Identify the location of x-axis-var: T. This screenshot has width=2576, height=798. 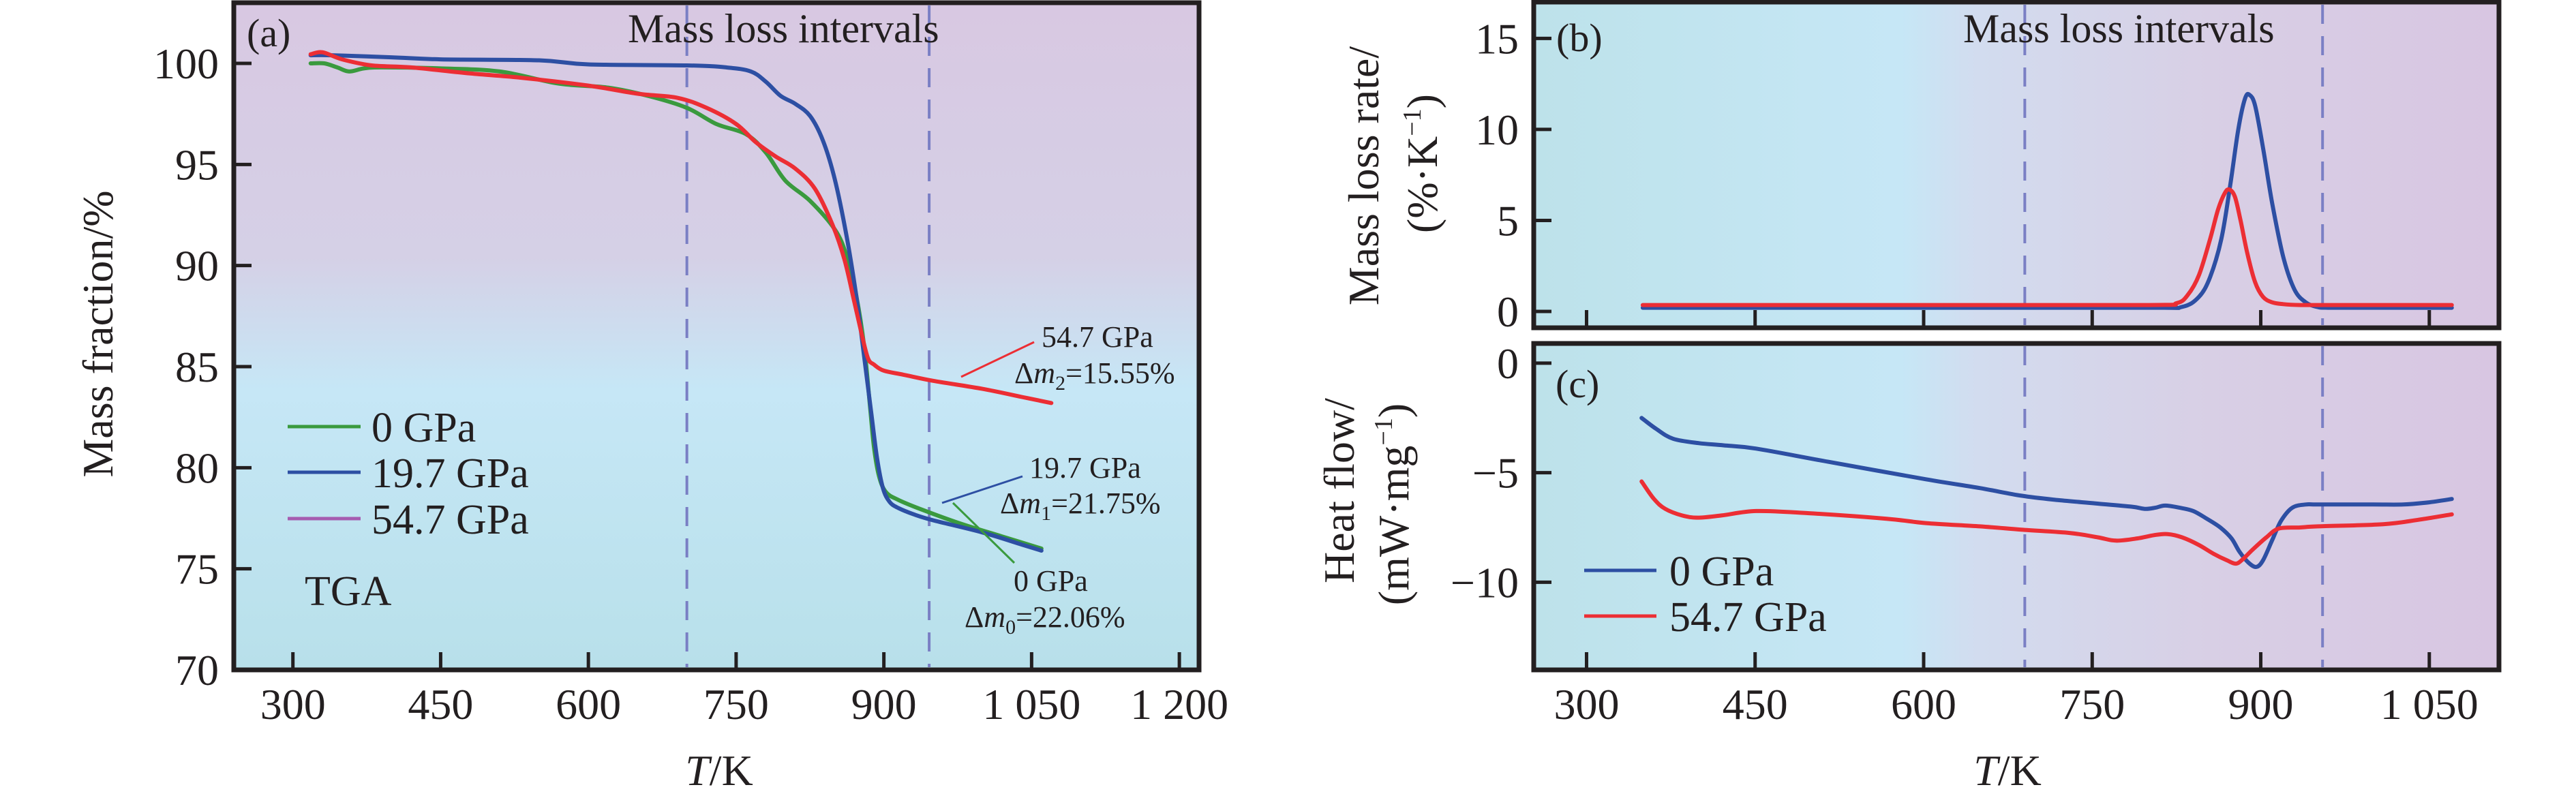
(698, 771).